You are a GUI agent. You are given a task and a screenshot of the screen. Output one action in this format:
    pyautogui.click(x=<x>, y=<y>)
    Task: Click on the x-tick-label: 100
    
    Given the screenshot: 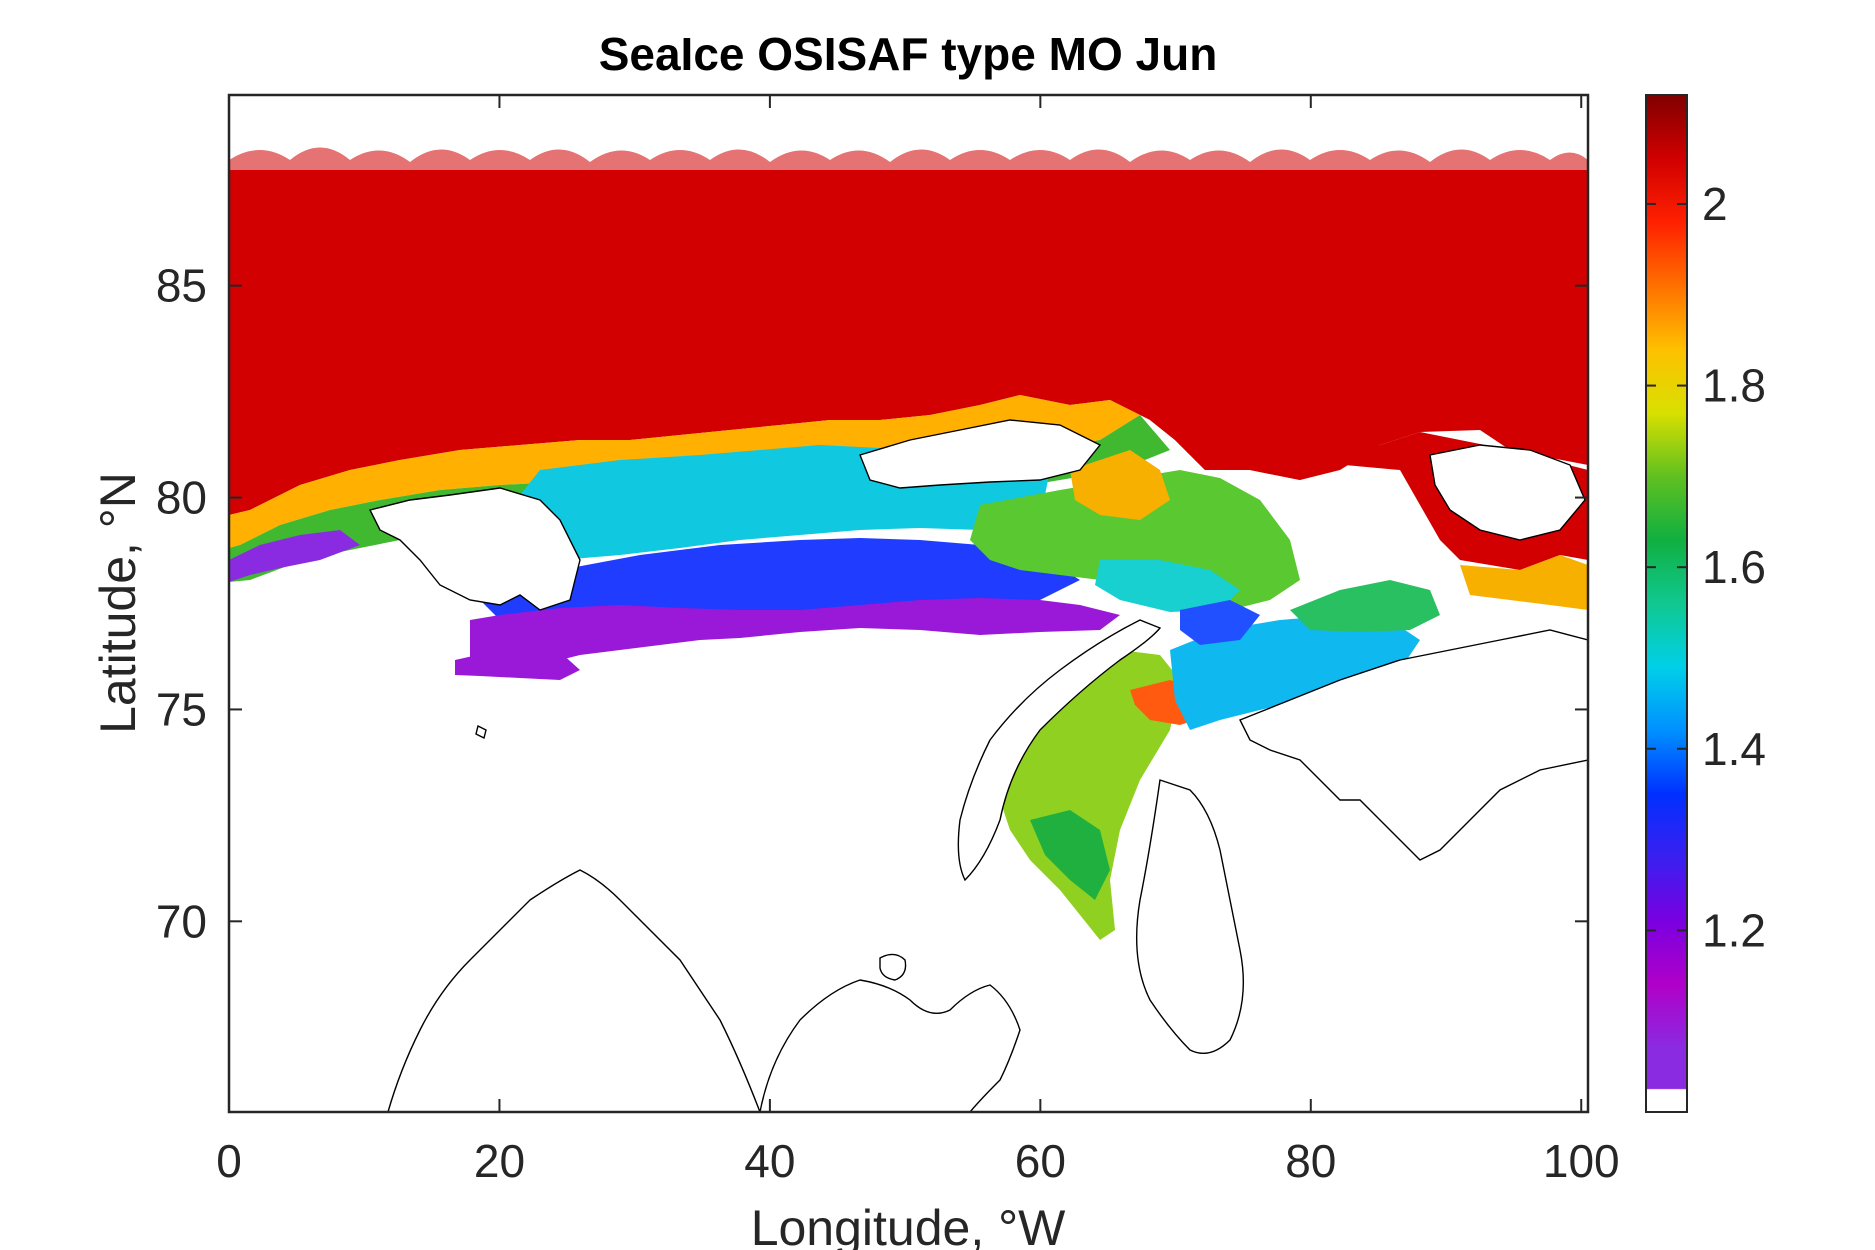 What is the action you would take?
    pyautogui.click(x=1581, y=1161)
    